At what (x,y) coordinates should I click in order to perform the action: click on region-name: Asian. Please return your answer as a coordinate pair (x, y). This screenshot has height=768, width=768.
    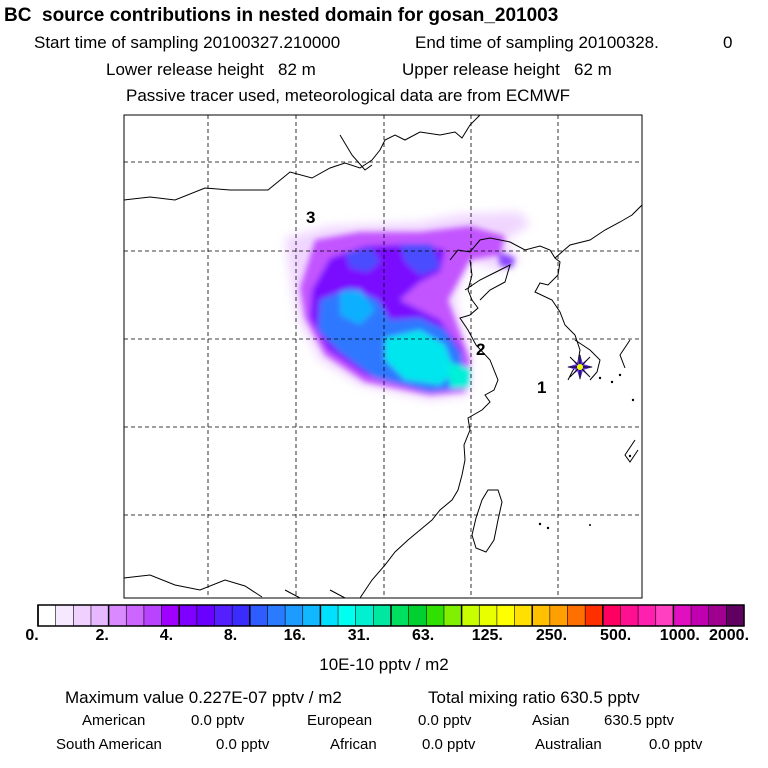
    Looking at the image, I should click on (551, 720).